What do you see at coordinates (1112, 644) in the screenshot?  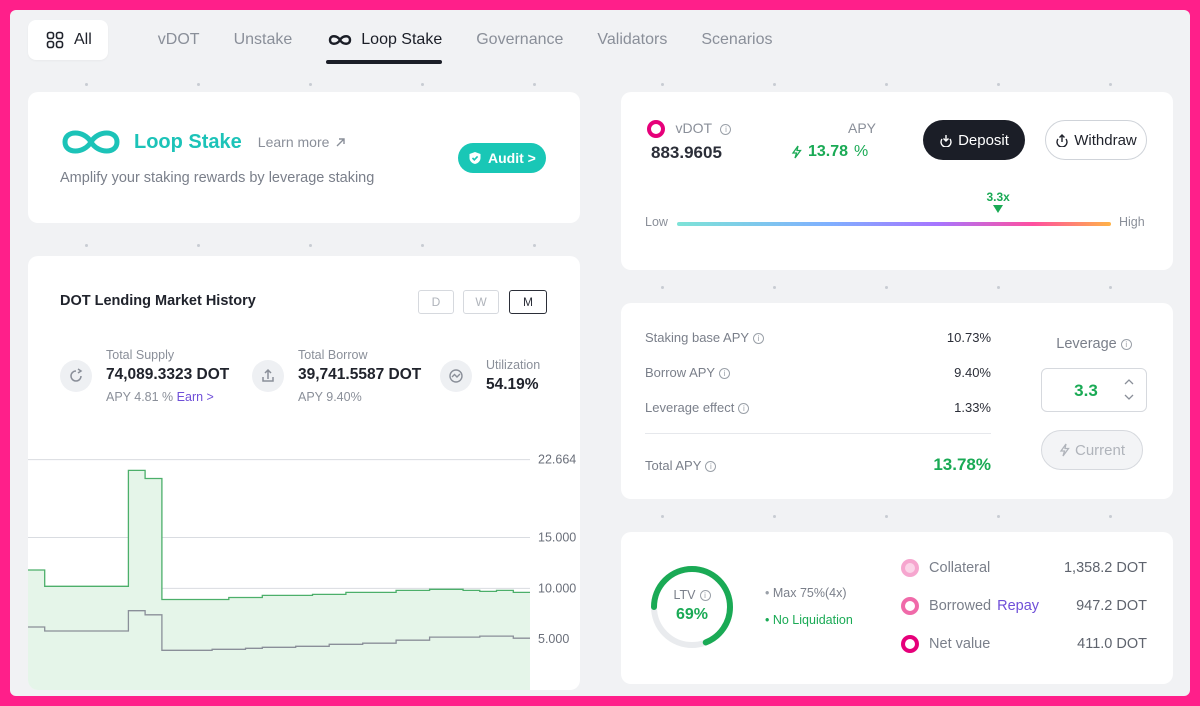 I see `net-value-value: 411.0 DOT` at bounding box center [1112, 644].